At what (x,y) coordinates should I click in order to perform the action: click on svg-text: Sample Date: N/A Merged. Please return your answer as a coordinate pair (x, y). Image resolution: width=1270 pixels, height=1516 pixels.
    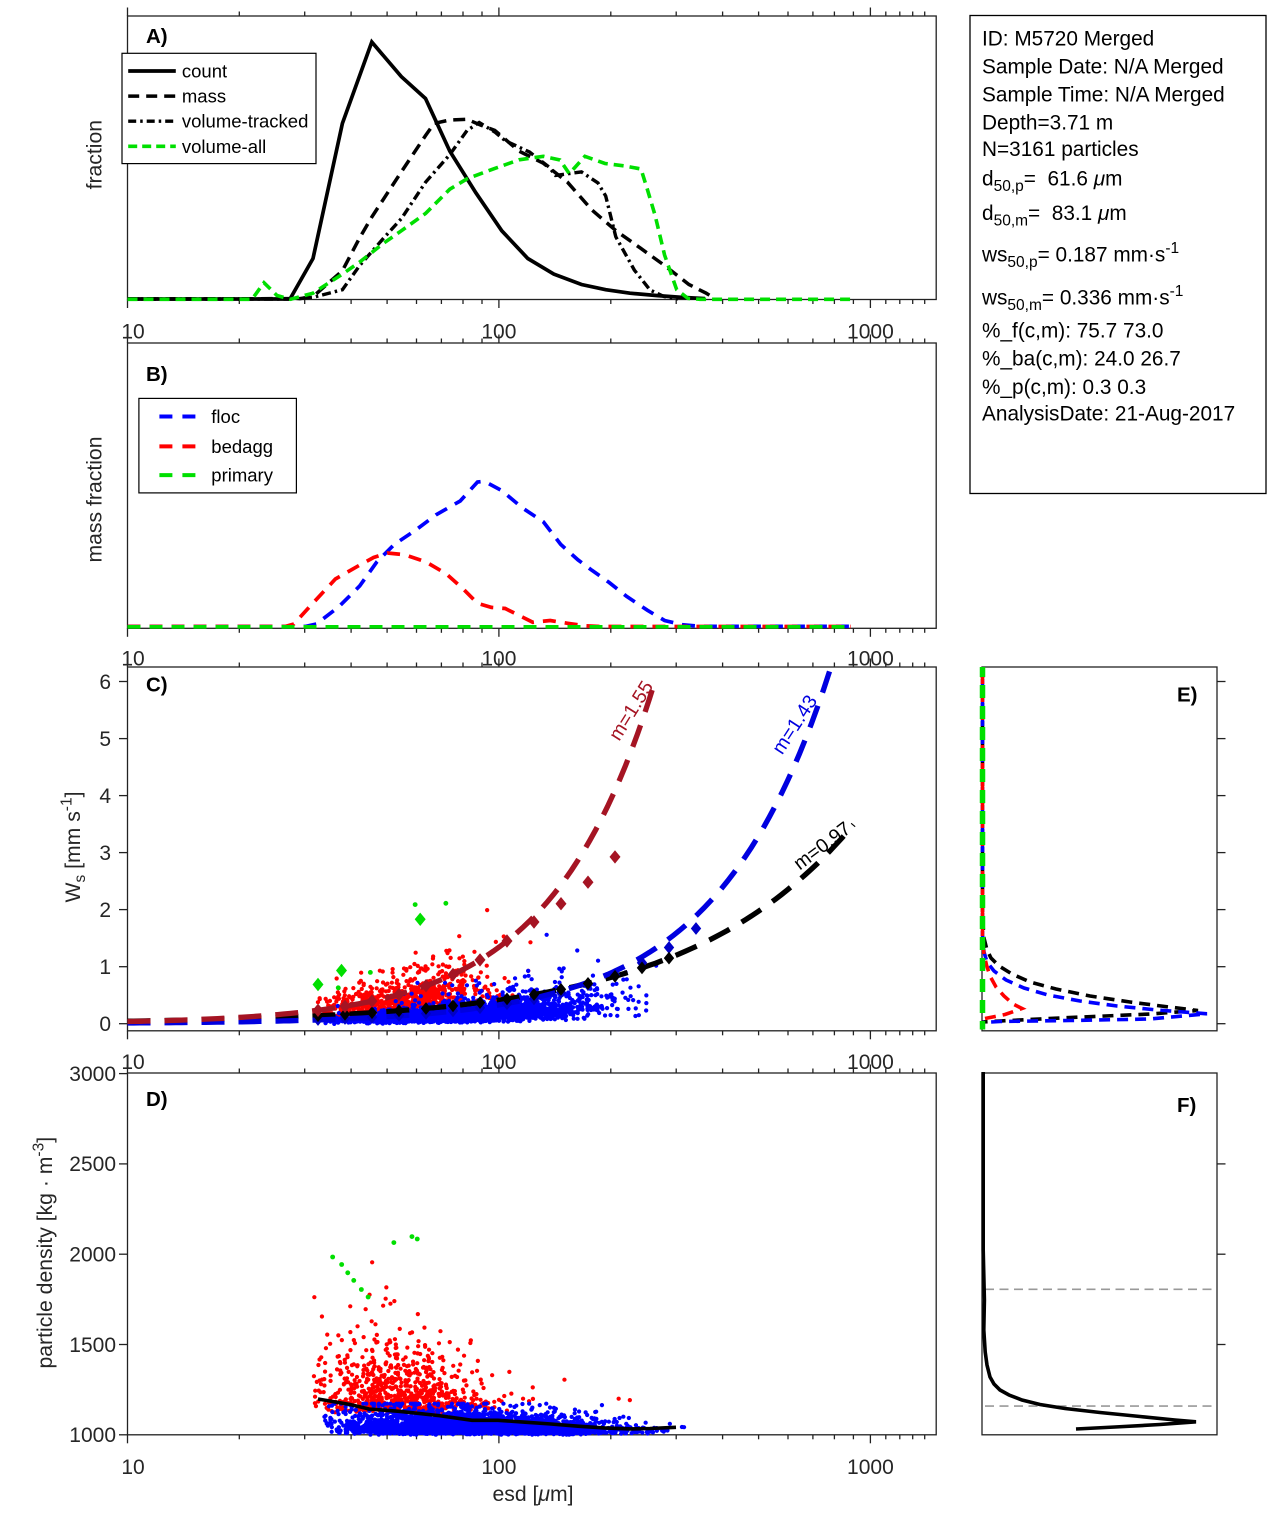
    Looking at the image, I should click on (1103, 66).